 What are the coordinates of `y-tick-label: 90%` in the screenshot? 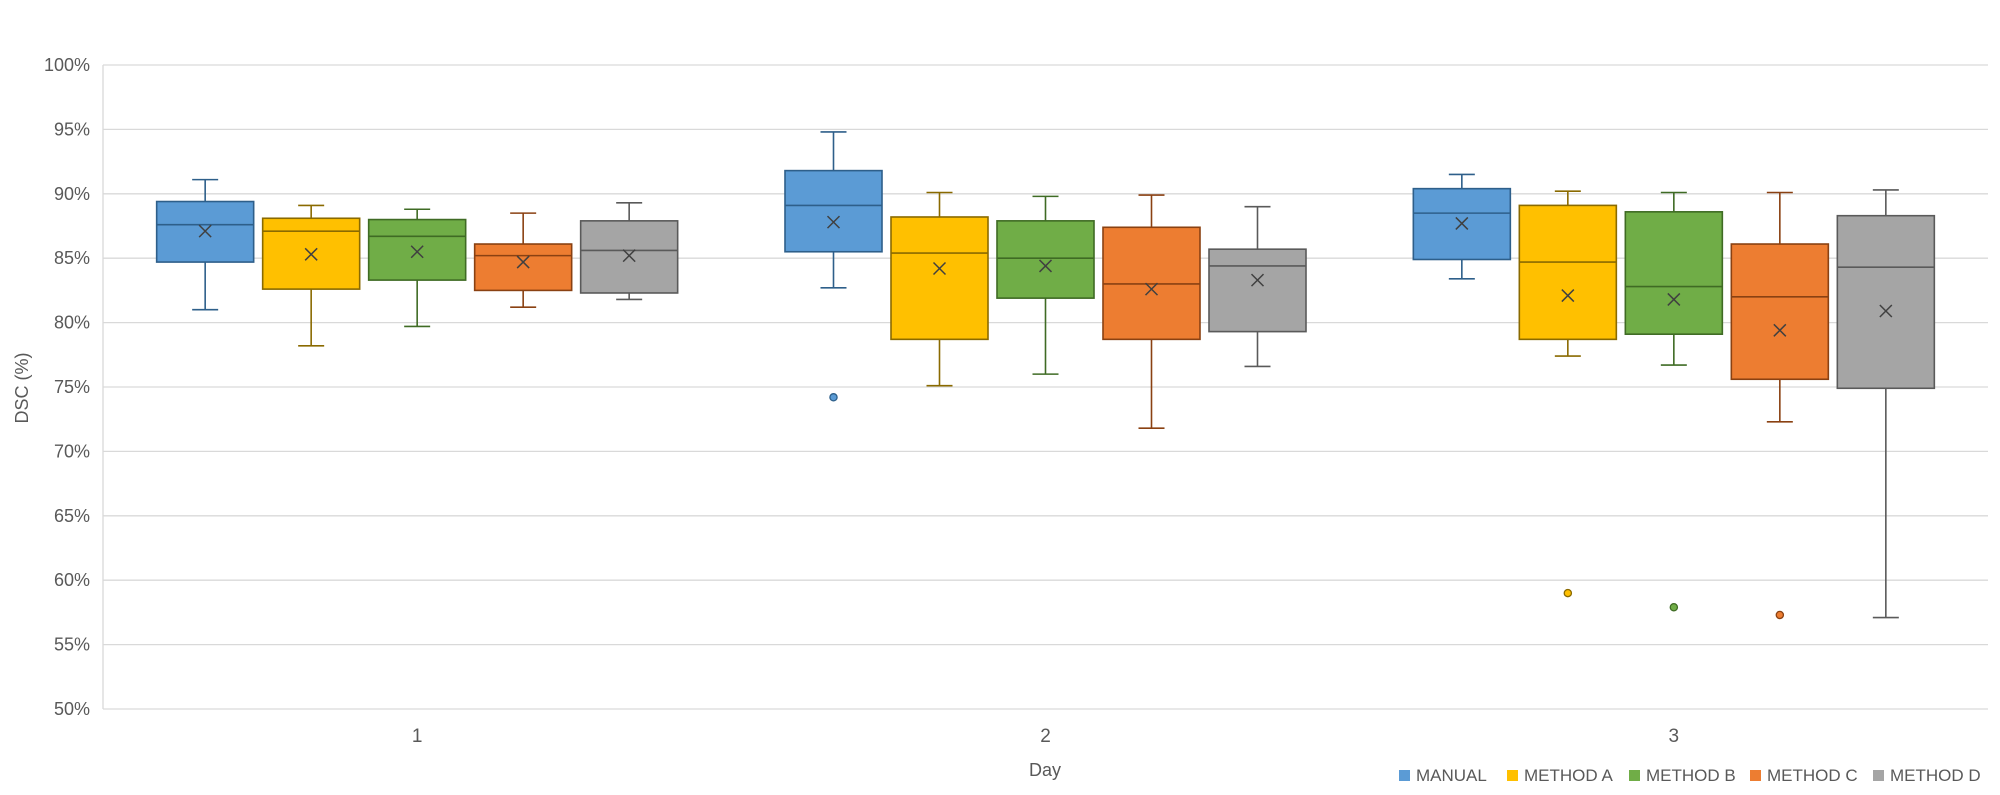 It's located at (72, 194).